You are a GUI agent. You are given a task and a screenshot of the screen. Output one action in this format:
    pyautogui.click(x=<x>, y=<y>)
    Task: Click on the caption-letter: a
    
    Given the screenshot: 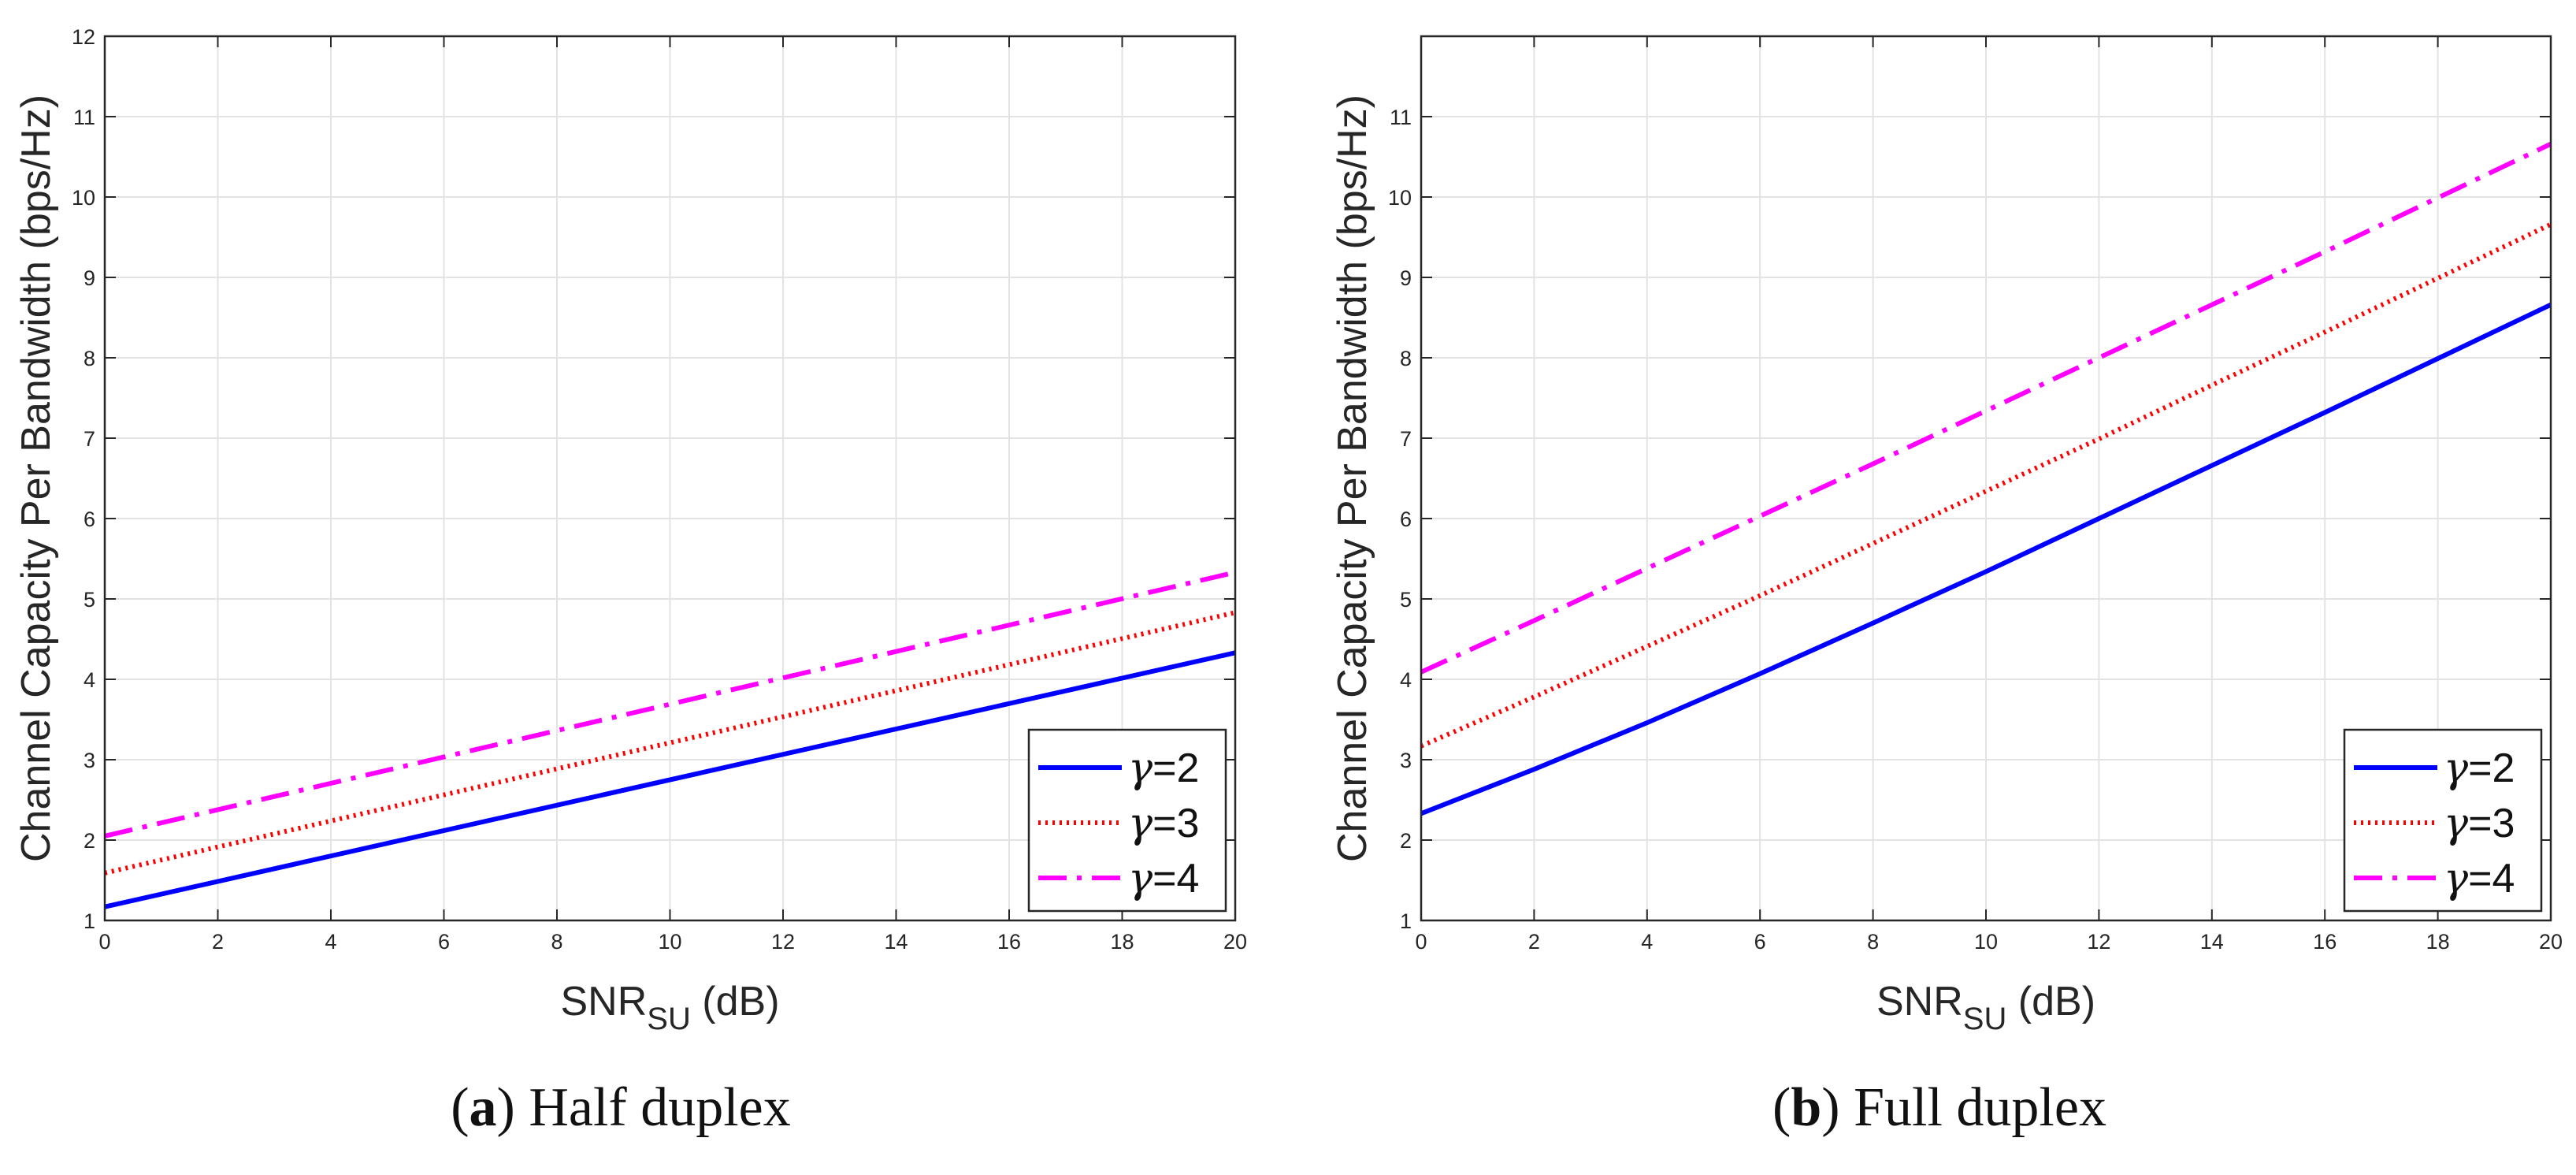 What is the action you would take?
    pyautogui.click(x=483, y=1107)
    